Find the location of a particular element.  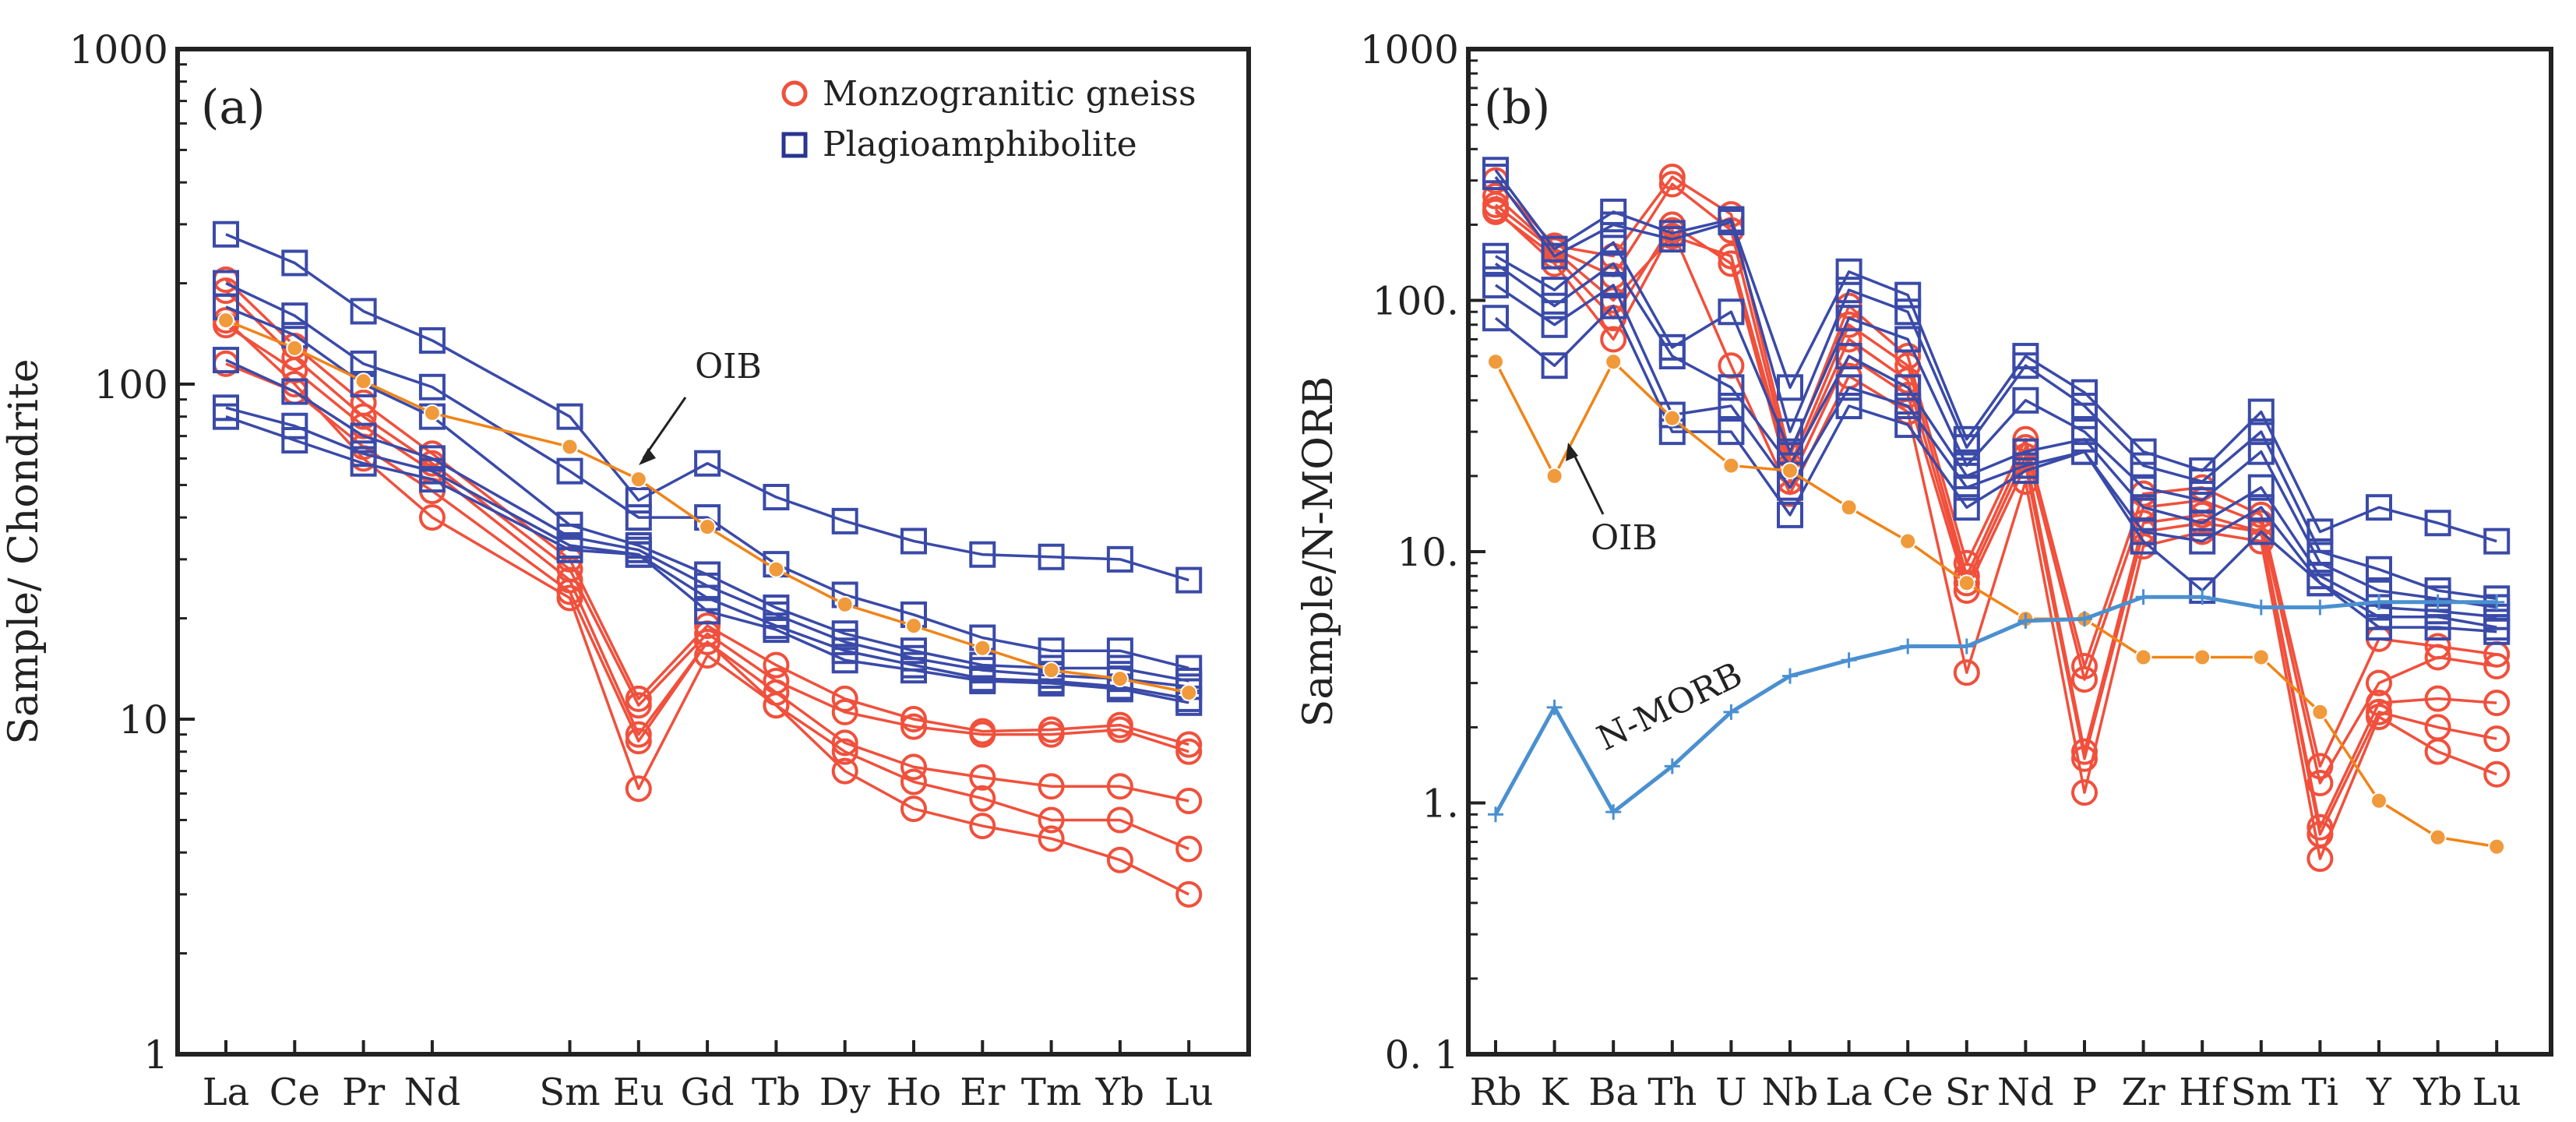

y-tick-label: 10. is located at coordinates (1428, 552).